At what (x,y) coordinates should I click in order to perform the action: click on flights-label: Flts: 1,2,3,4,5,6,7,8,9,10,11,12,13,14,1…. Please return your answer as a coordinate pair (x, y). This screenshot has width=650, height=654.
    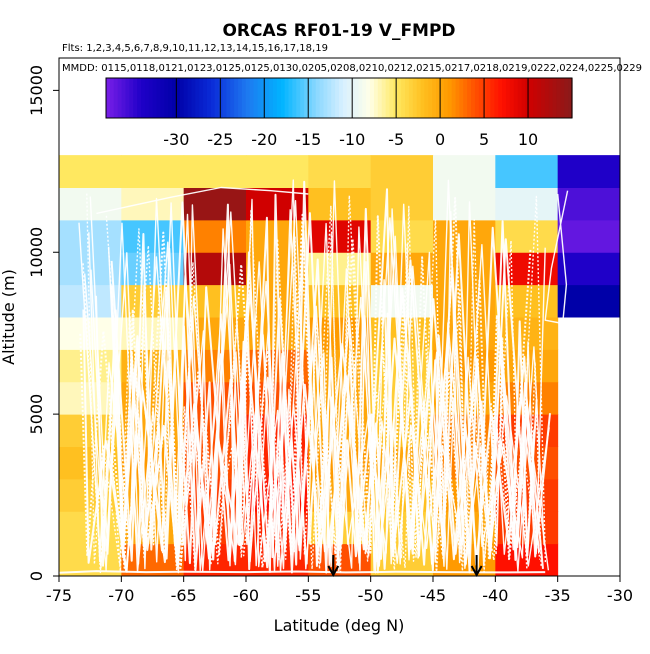
    Looking at the image, I should click on (195, 48).